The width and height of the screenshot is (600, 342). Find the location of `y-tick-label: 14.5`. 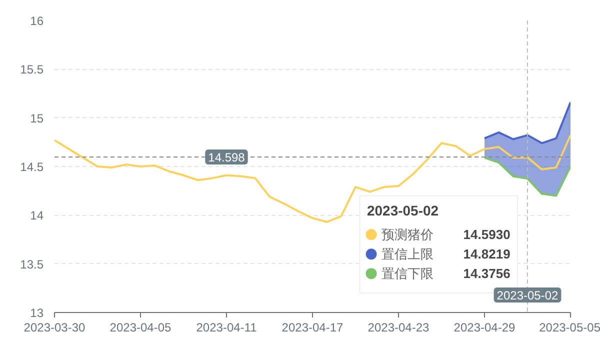

y-tick-label: 14.5 is located at coordinates (32, 167).